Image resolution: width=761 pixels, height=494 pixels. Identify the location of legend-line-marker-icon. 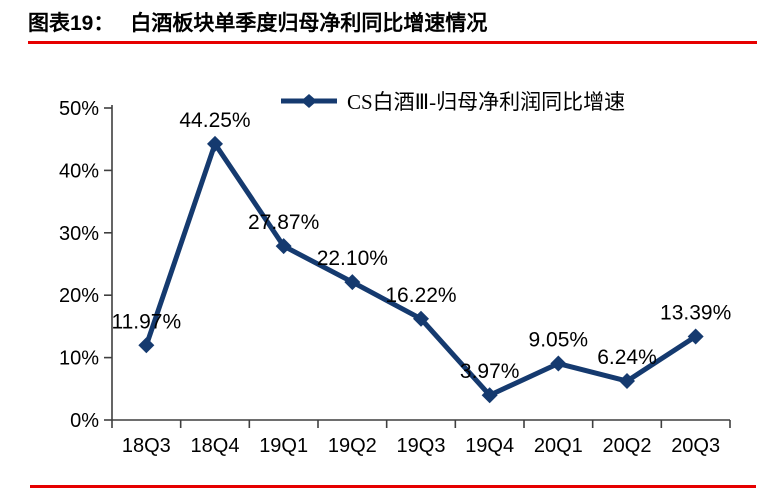
(309, 101).